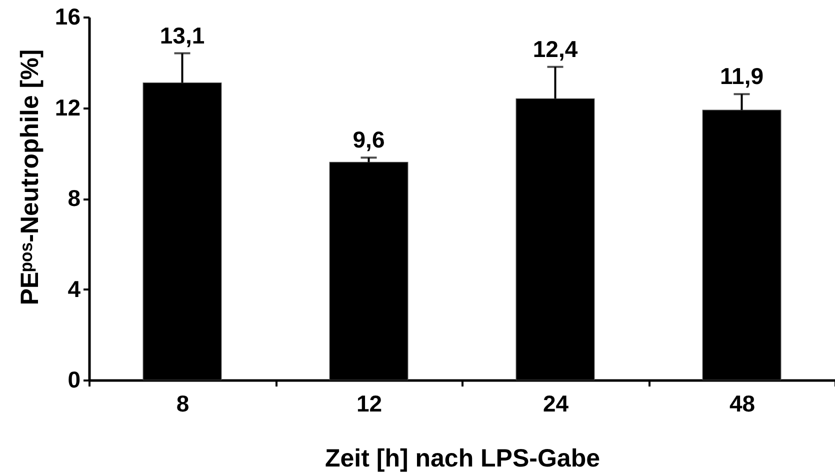 Image resolution: width=835 pixels, height=476 pixels. What do you see at coordinates (30, 177) in the screenshot?
I see `y-axis-title: PEᵖᵒˢ-Neutrophile [%]` at bounding box center [30, 177].